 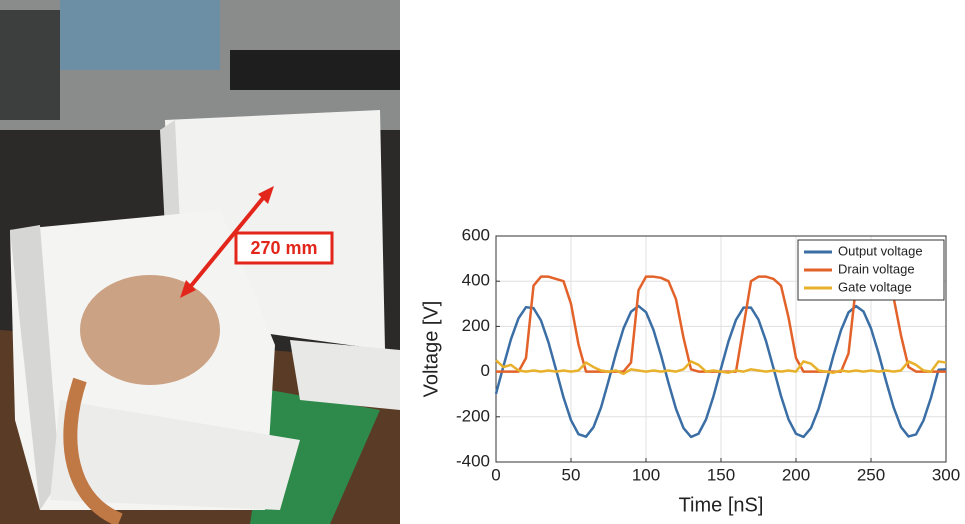 I want to click on legend-label: Gate voltage, so click(x=875, y=286).